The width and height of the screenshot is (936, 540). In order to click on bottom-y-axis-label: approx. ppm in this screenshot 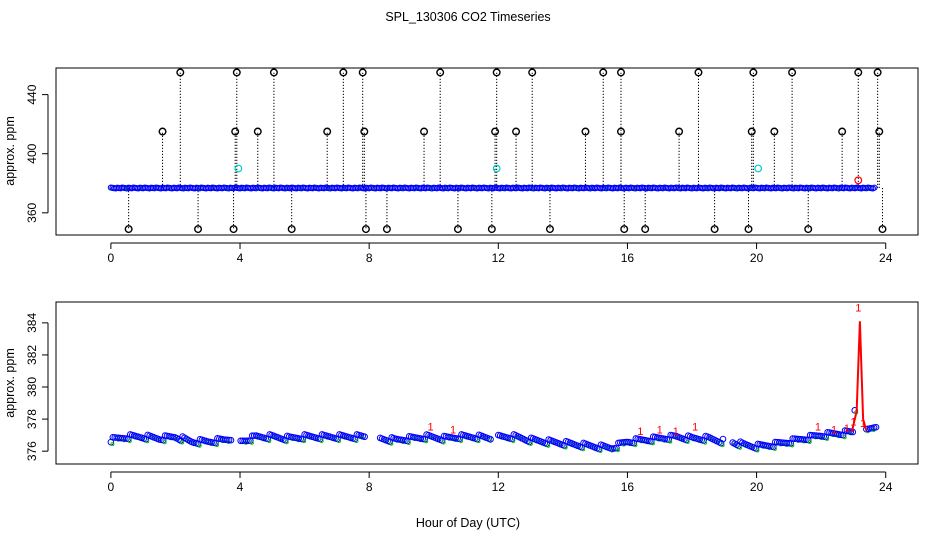, I will do `click(10, 382)`.